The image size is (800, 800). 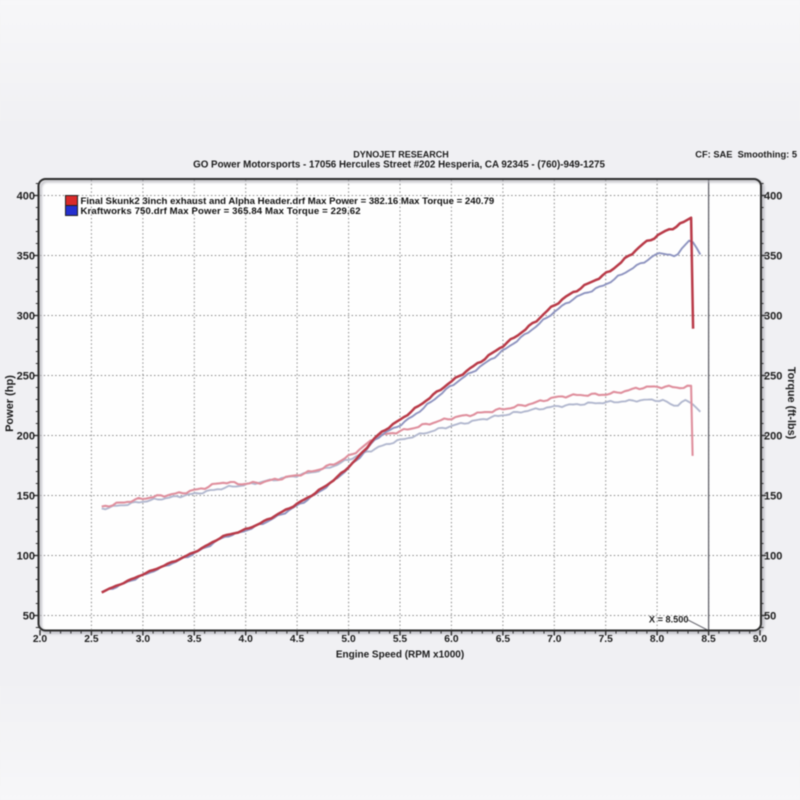 I want to click on svg-text: 4.5, so click(x=297, y=639).